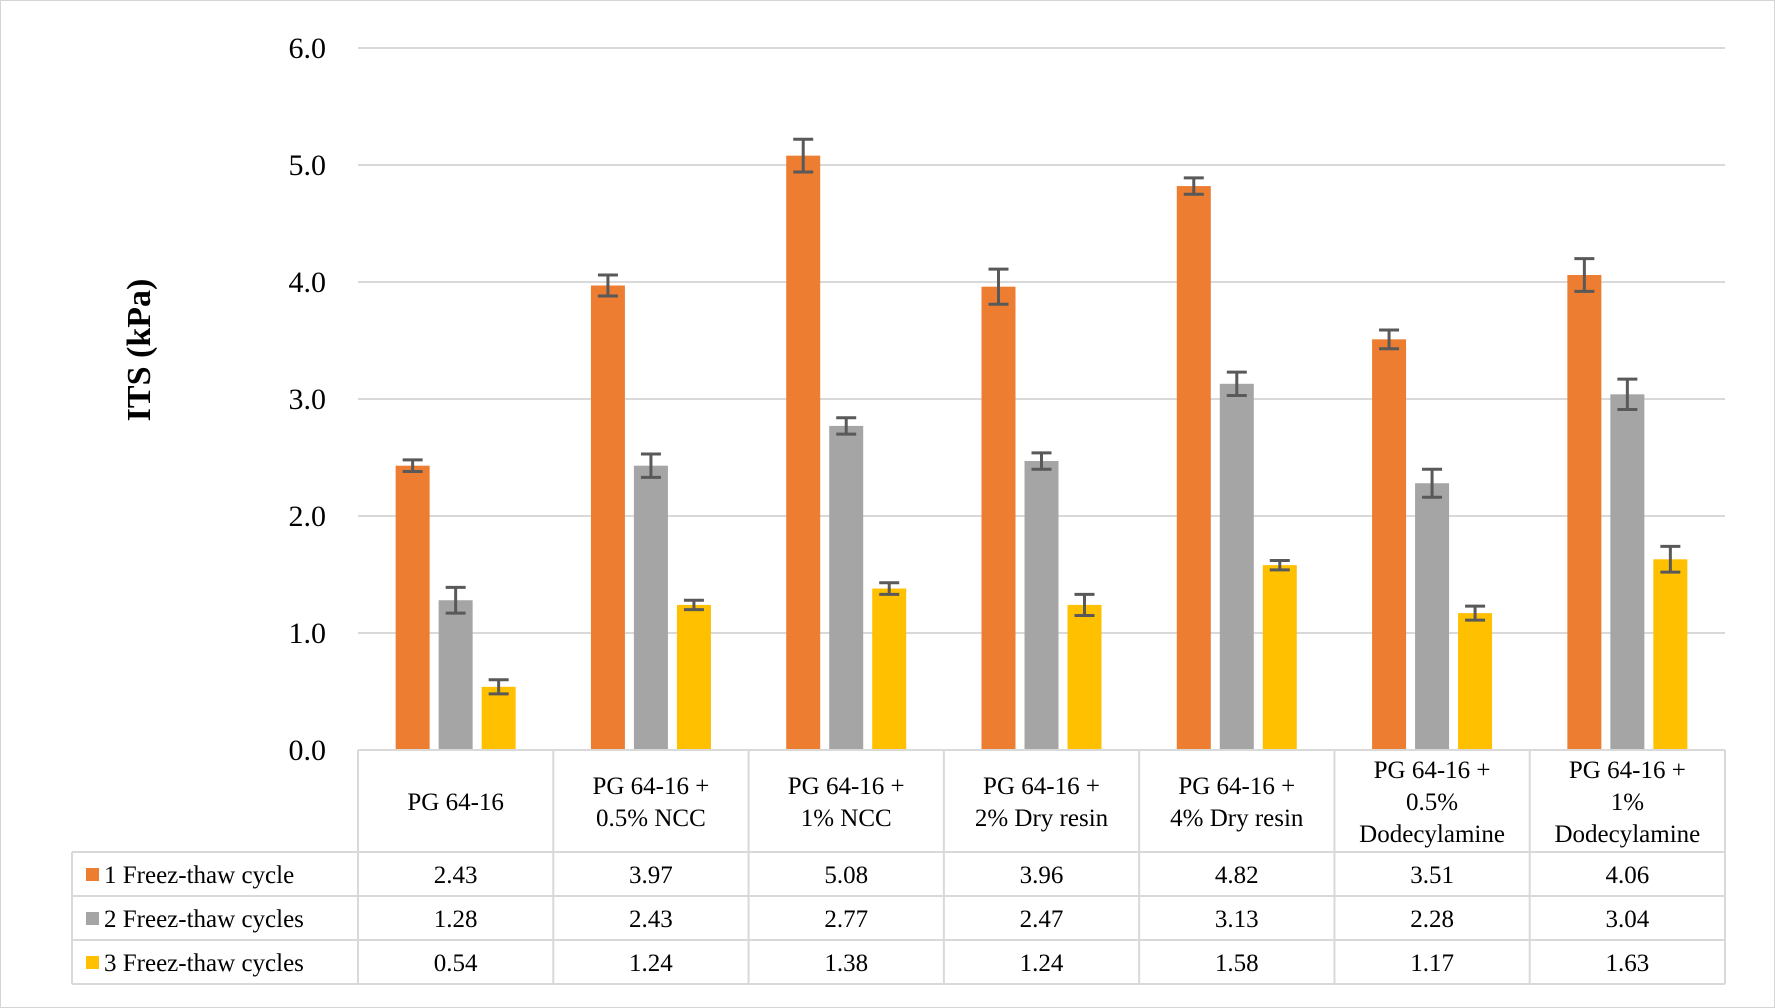 This screenshot has width=1775, height=1008. What do you see at coordinates (1432, 802) in the screenshot?
I see `category-label: 0.5%` at bounding box center [1432, 802].